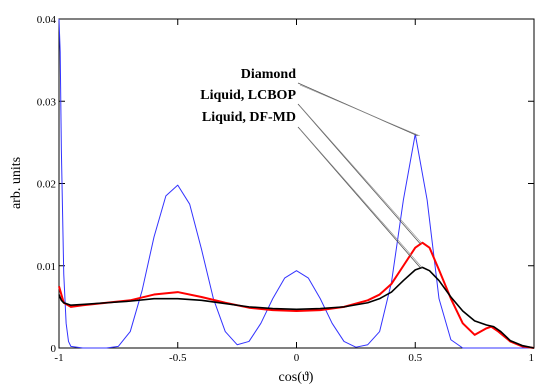  I want to click on y-tick-label: 0.03, so click(47, 102).